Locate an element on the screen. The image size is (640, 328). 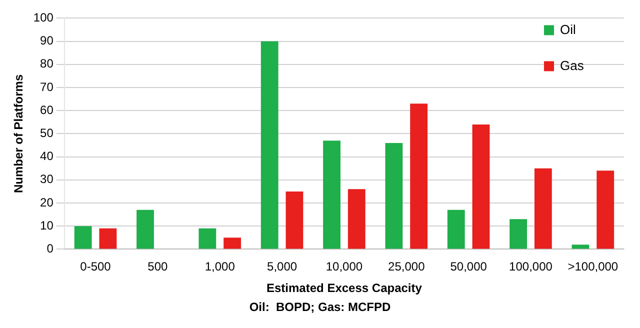
y-tick-label: 0 is located at coordinates (50, 249).